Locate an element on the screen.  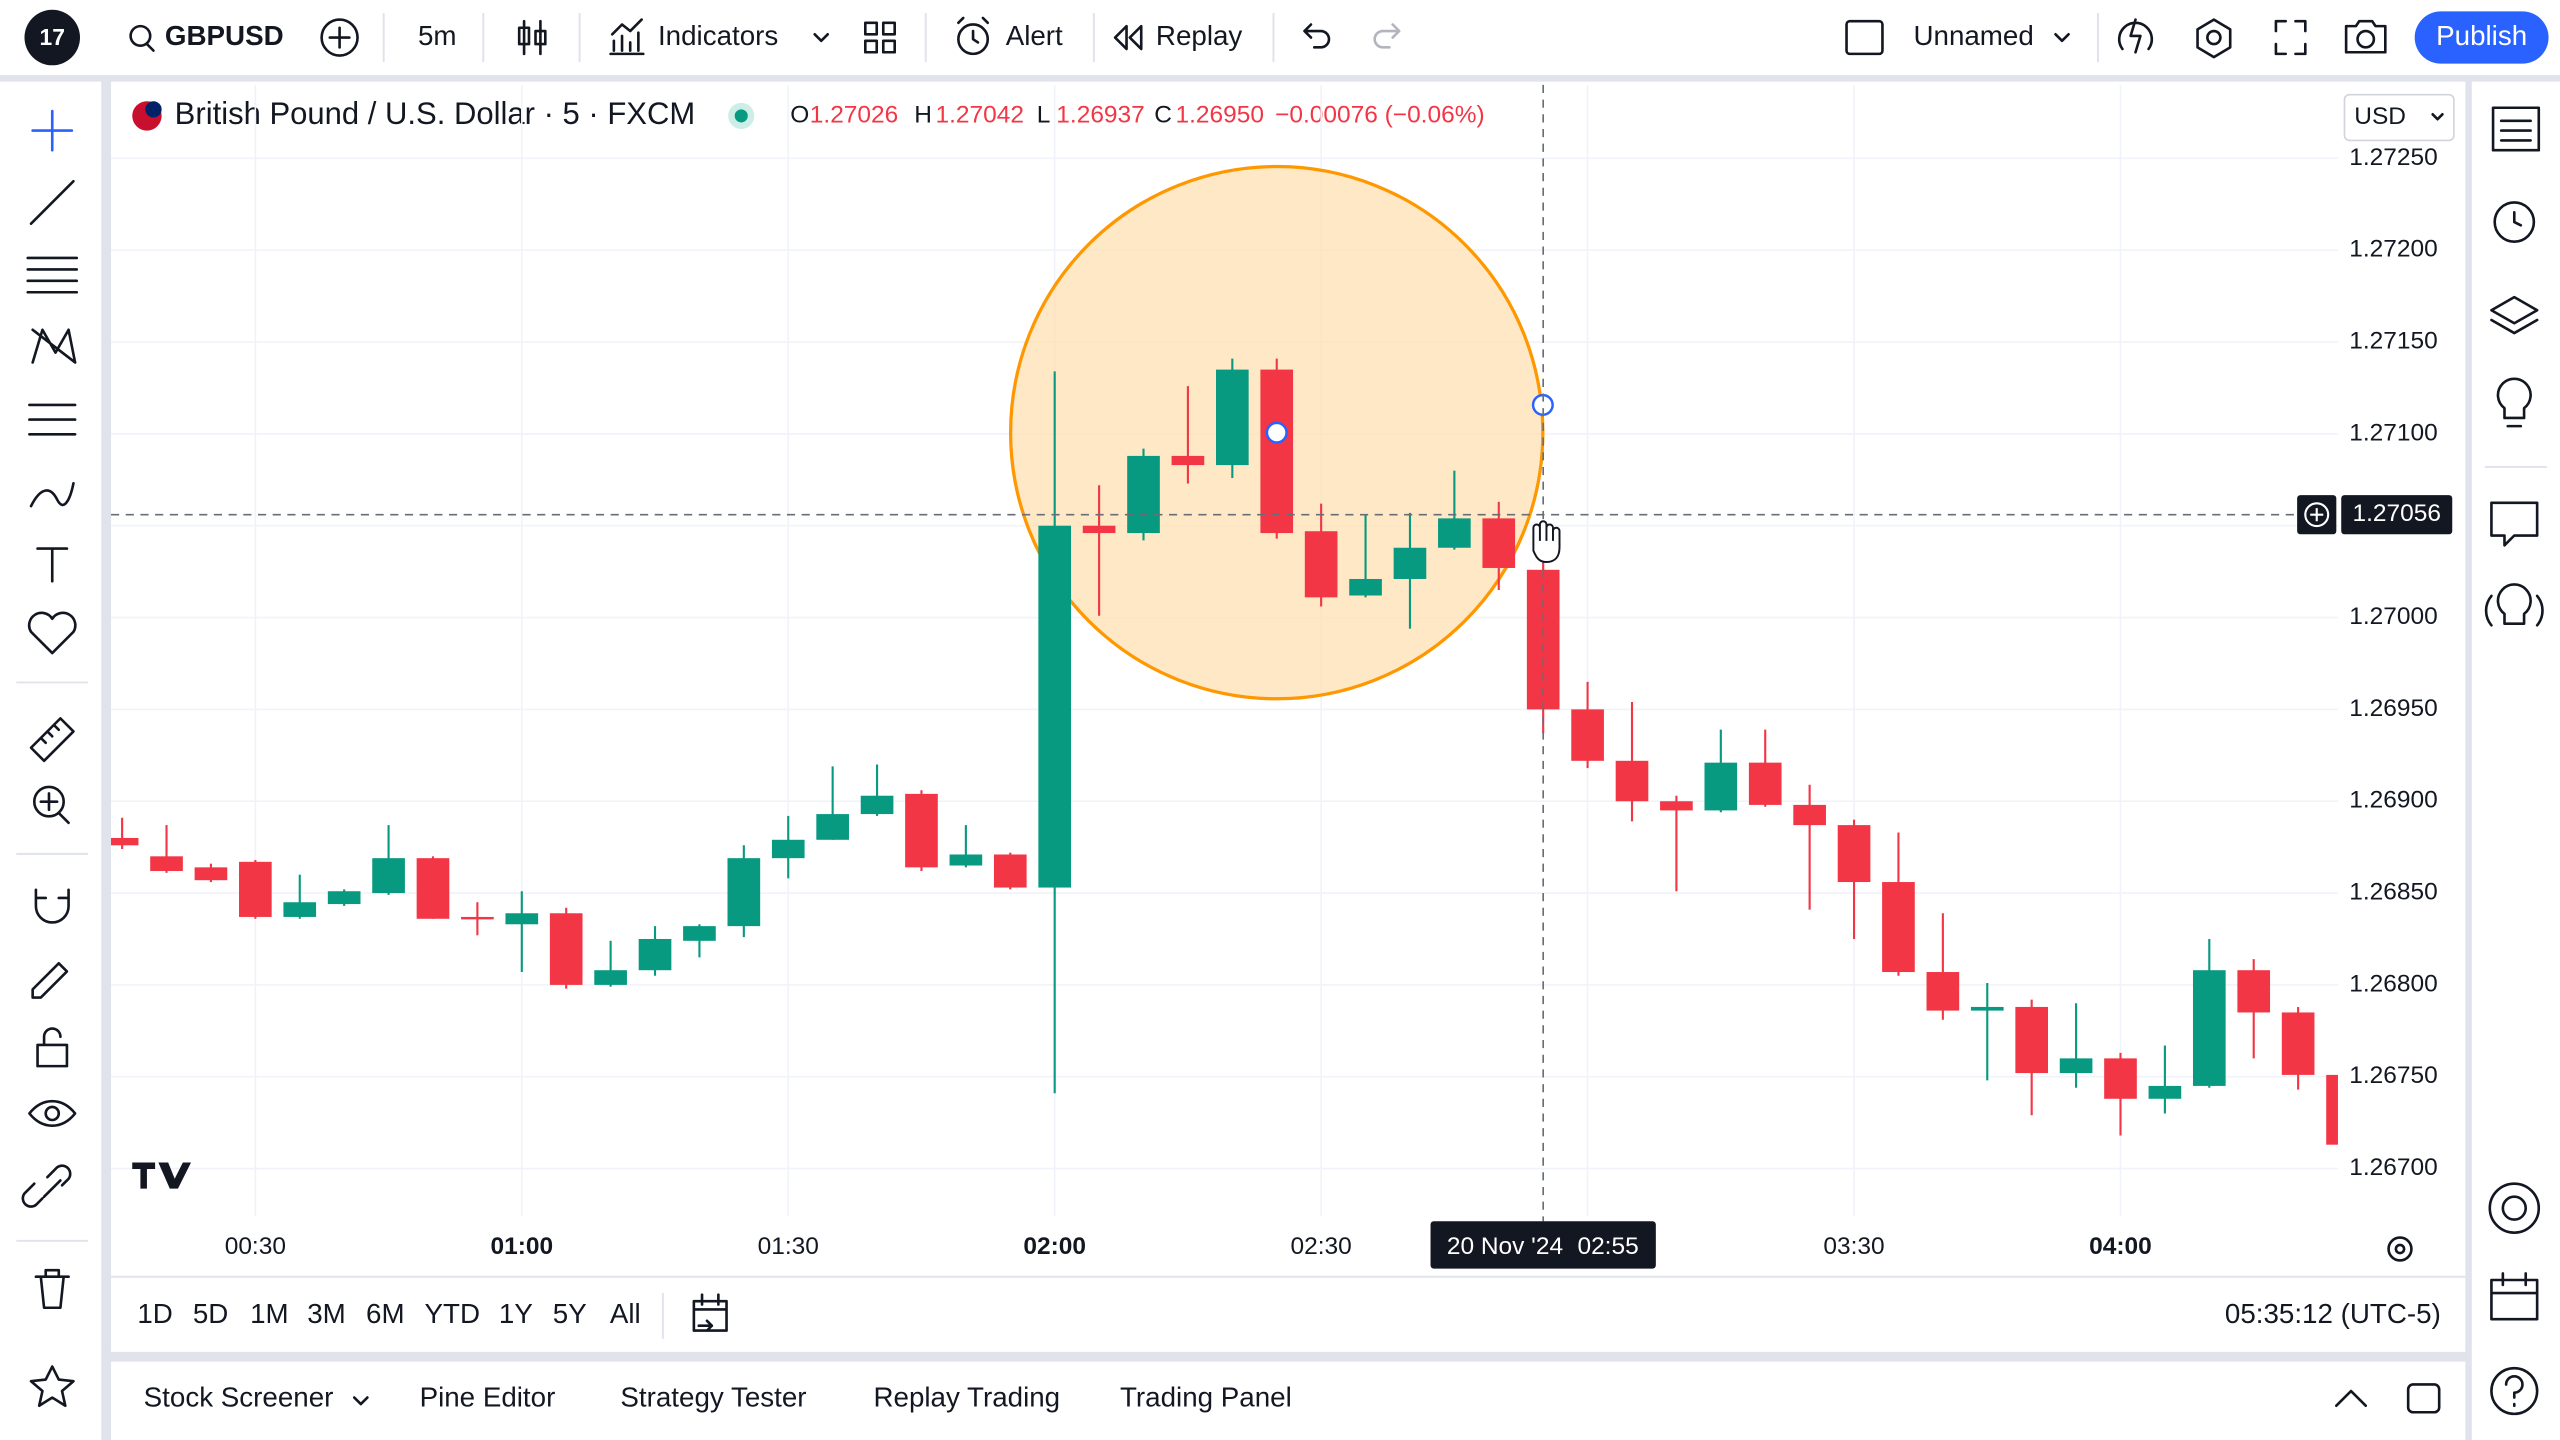
favorites-tool is located at coordinates (52, 1386).